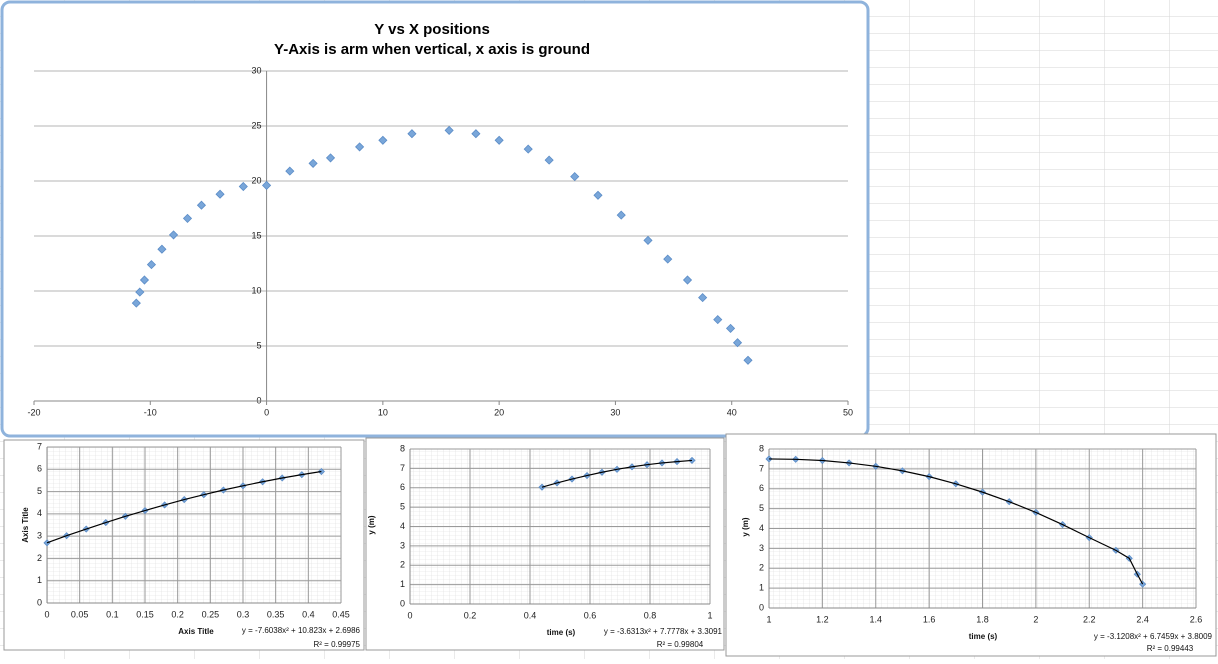 The image size is (1218, 664). I want to click on y-tick-label: 30, so click(257, 70).